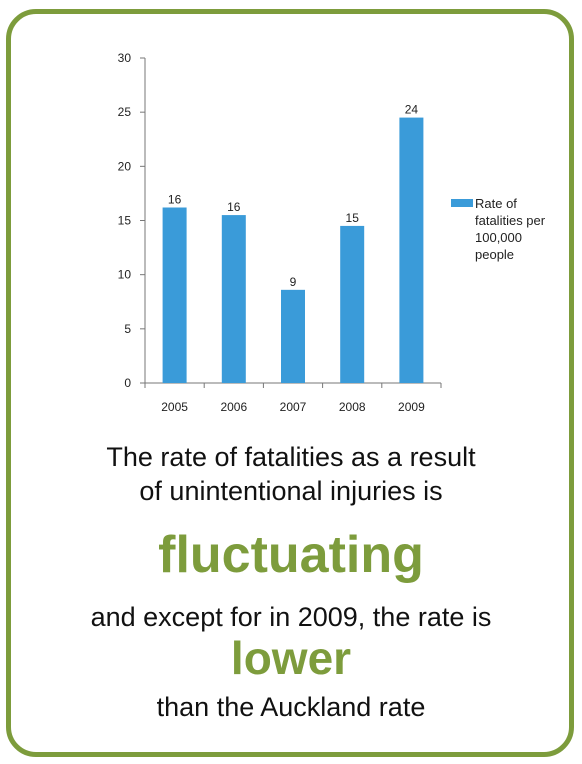 This screenshot has height=764, width=582. What do you see at coordinates (125, 166) in the screenshot?
I see `y-tick-label: 20` at bounding box center [125, 166].